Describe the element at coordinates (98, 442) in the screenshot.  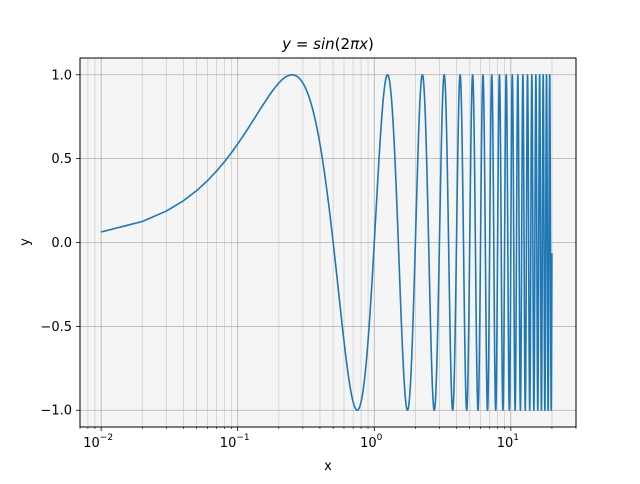
I see `x-tick-label: 10⁻²` at that location.